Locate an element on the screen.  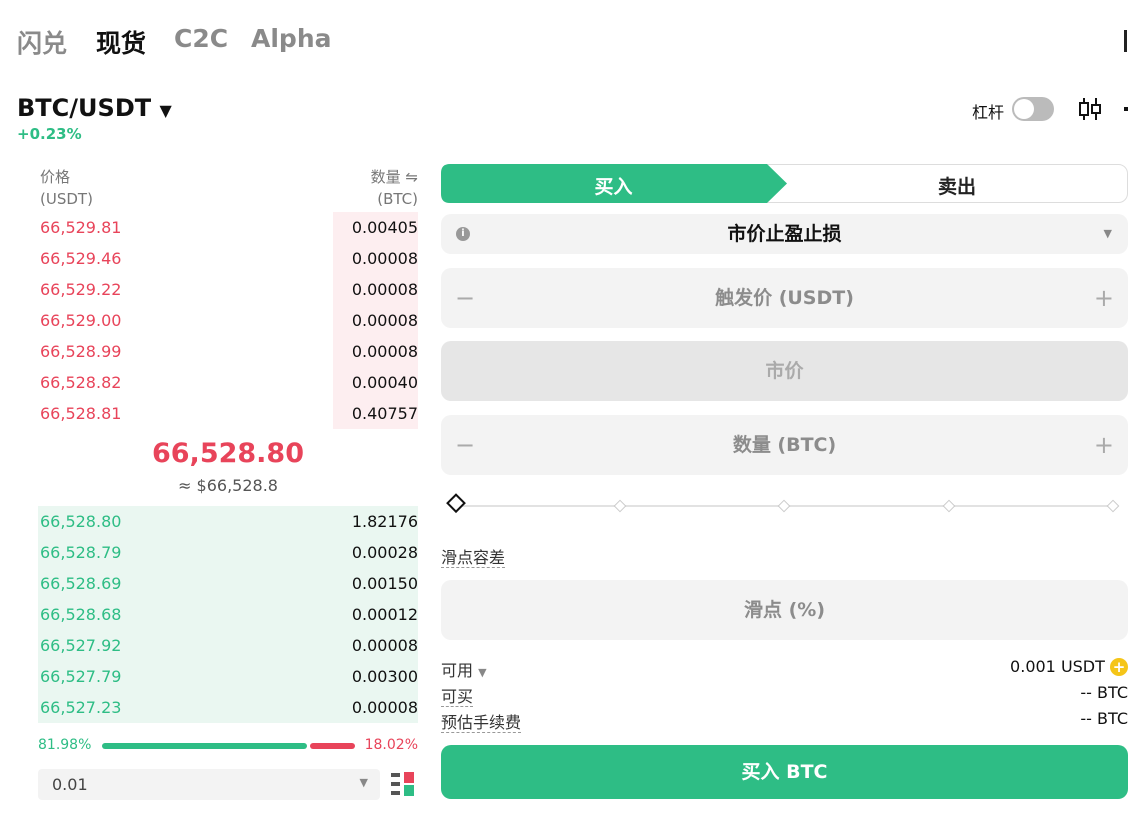
bid-row: 66,528.79 0.00028 is located at coordinates (228, 552).